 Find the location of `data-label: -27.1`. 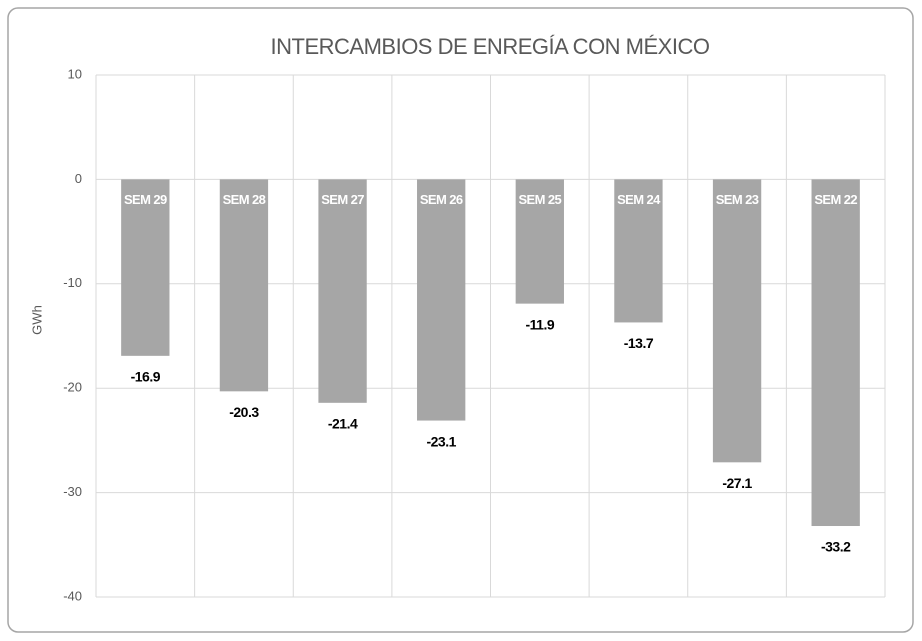

data-label: -27.1 is located at coordinates (737, 483).